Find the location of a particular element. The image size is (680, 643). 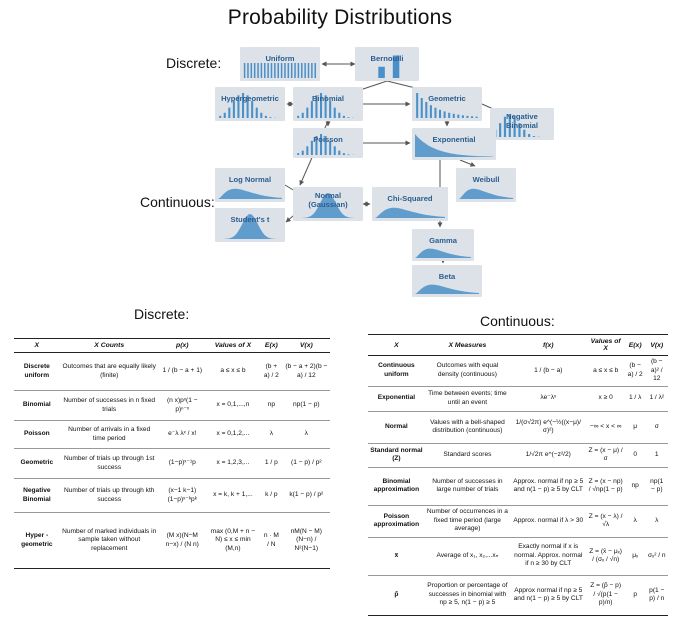

table-cell-ex: 1 / p is located at coordinates (271, 463).